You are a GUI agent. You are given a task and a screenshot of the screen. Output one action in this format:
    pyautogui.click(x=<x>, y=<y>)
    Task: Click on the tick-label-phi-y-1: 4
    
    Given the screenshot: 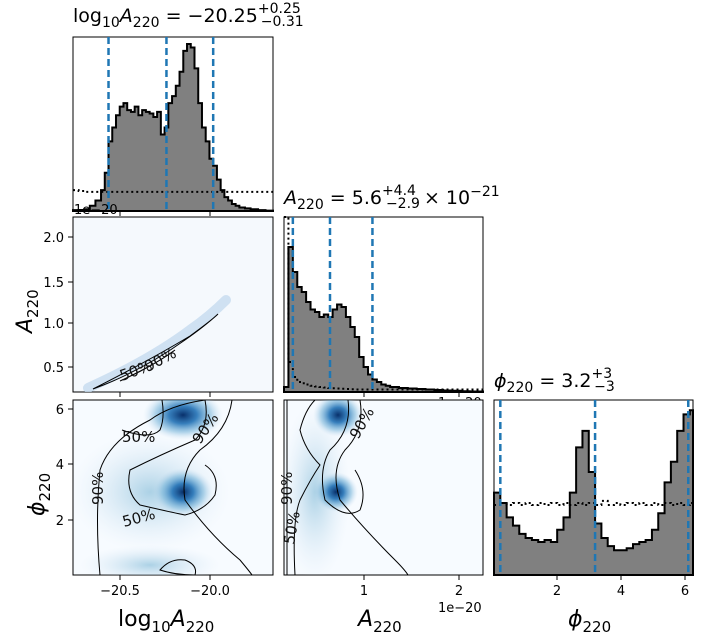 What is the action you would take?
    pyautogui.click(x=60, y=465)
    